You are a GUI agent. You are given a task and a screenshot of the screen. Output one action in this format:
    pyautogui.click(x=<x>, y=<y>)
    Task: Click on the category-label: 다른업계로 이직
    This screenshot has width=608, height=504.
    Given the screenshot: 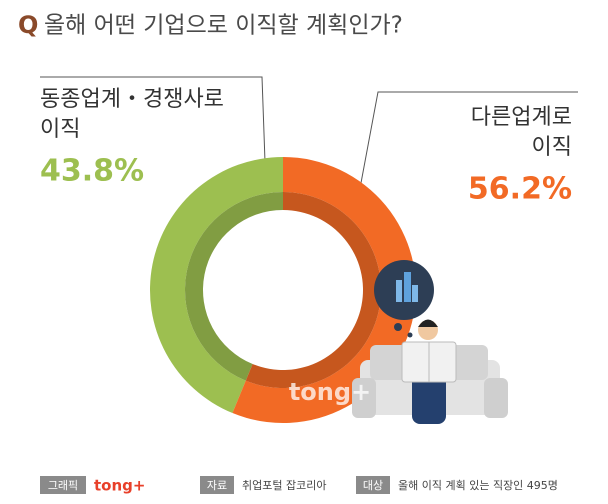 What is the action you would take?
    pyautogui.click(x=521, y=132)
    